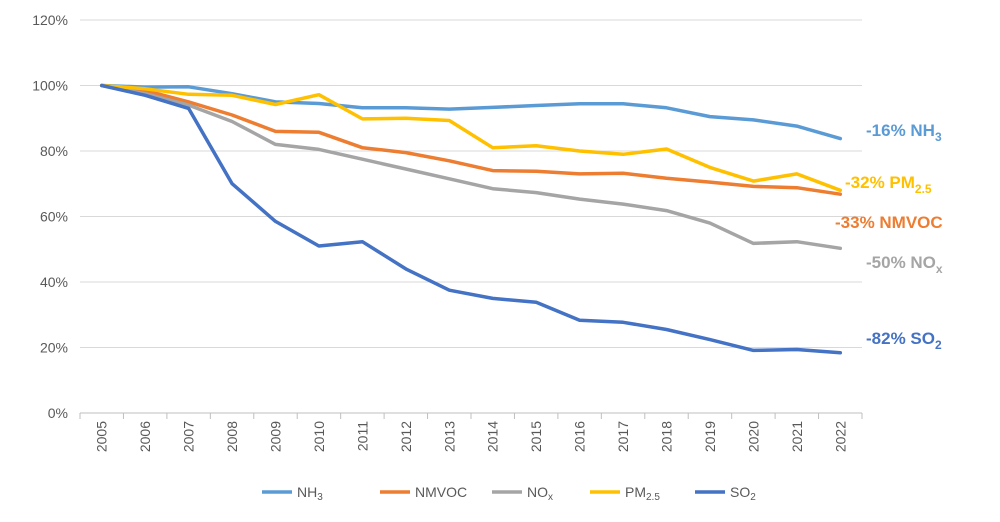  I want to click on end-label: -16% NH3, so click(904, 132).